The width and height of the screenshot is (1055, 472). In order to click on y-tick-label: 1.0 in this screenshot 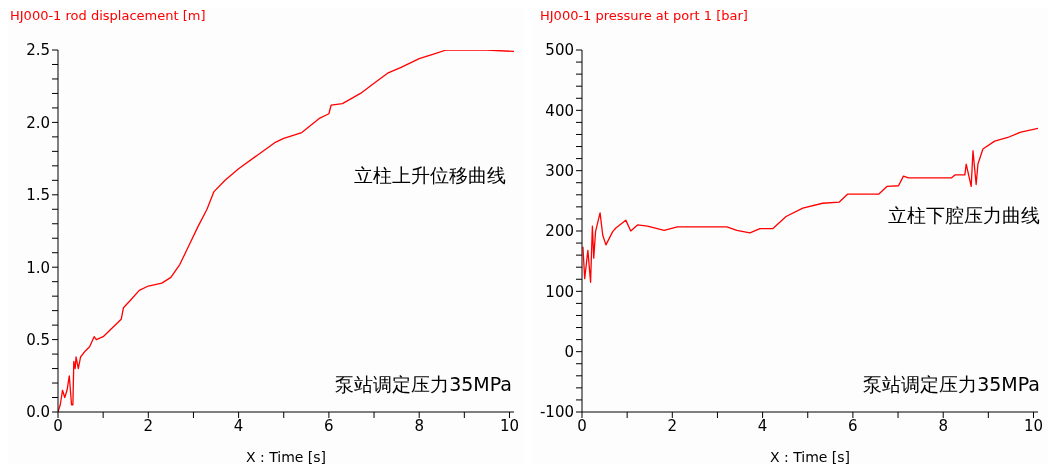, I will do `click(38, 267)`.